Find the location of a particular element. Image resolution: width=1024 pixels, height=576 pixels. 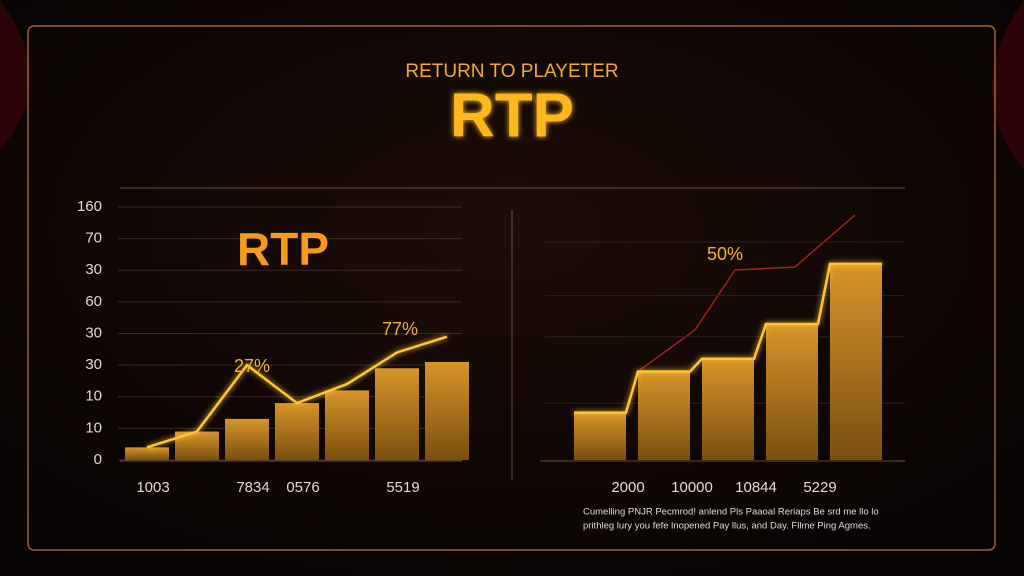

x-tick-label: 0576 is located at coordinates (302, 487).